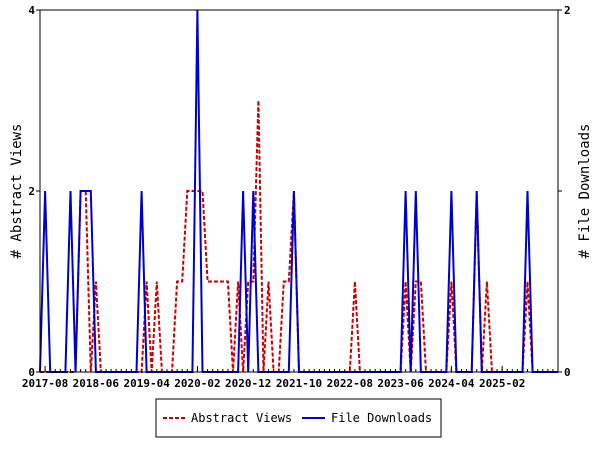 Image resolution: width=600 pixels, height=450 pixels. Describe the element at coordinates (38, 191) in the screenshot. I see `y-axis-ticks` at that location.